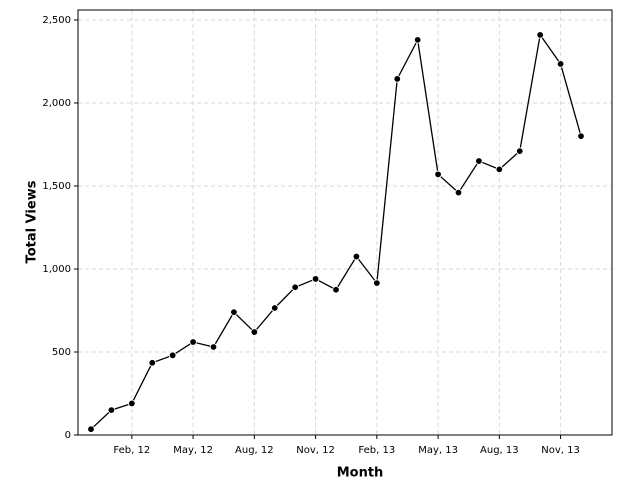 The height and width of the screenshot is (504, 624). I want to click on y-tick-label: 1,000, so click(56, 269).